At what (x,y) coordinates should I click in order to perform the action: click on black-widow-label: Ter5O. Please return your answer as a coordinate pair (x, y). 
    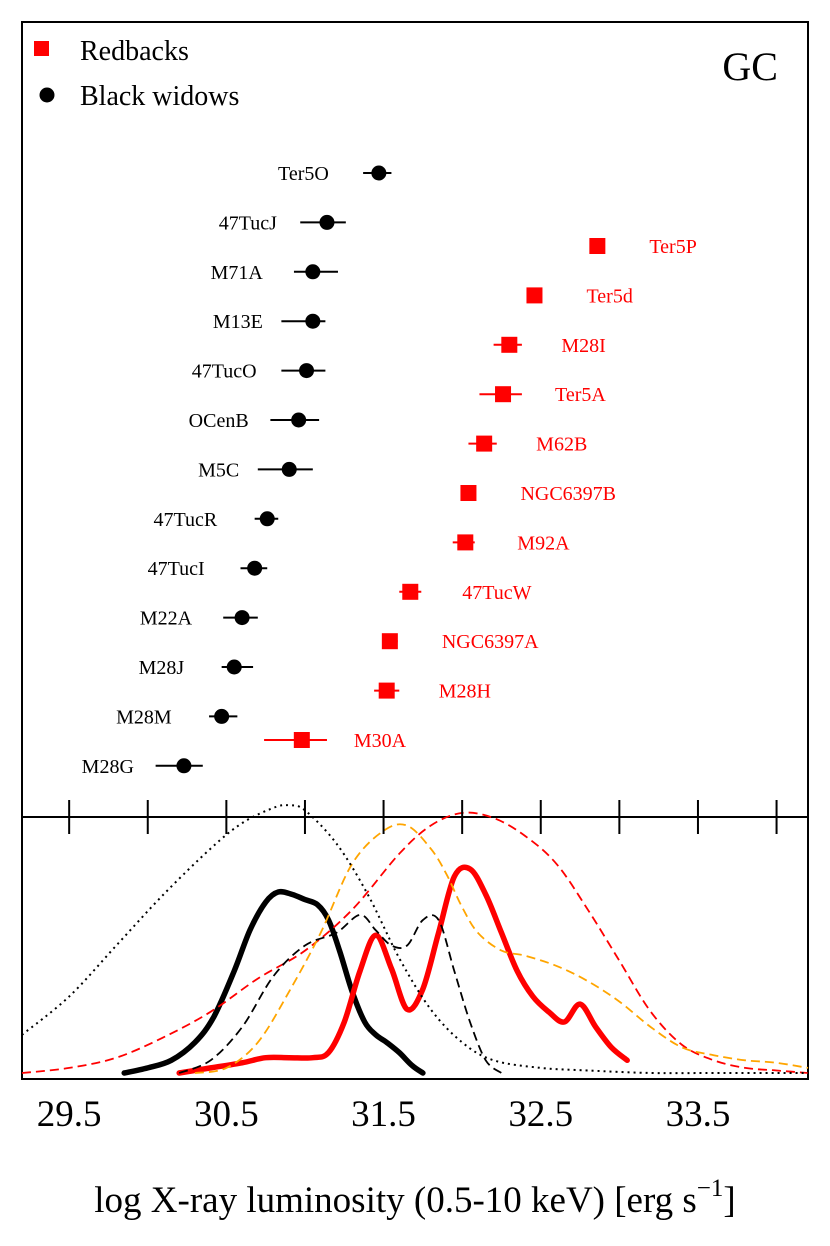
    Looking at the image, I should click on (303, 174).